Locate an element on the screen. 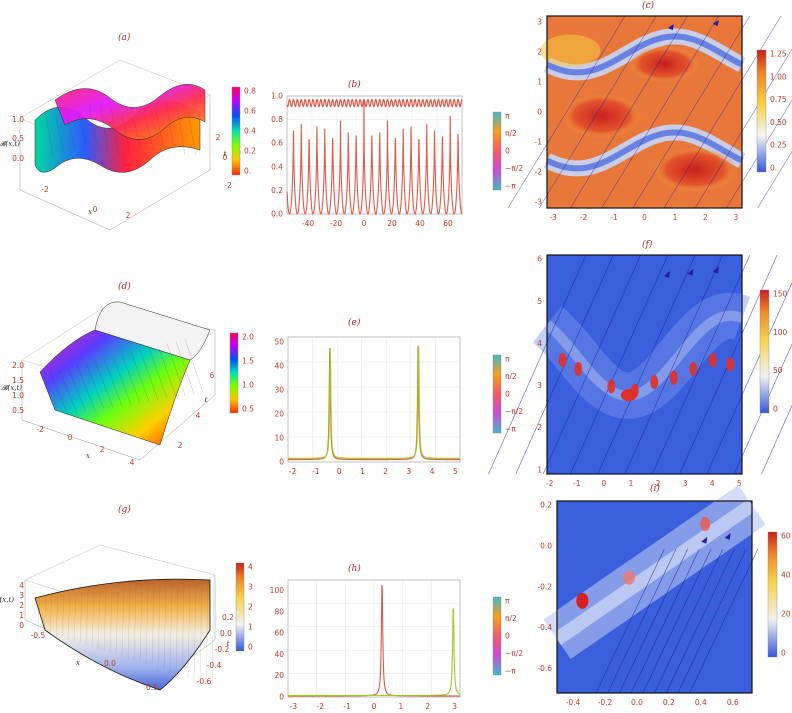  box-edge is located at coordinates (115, 163).